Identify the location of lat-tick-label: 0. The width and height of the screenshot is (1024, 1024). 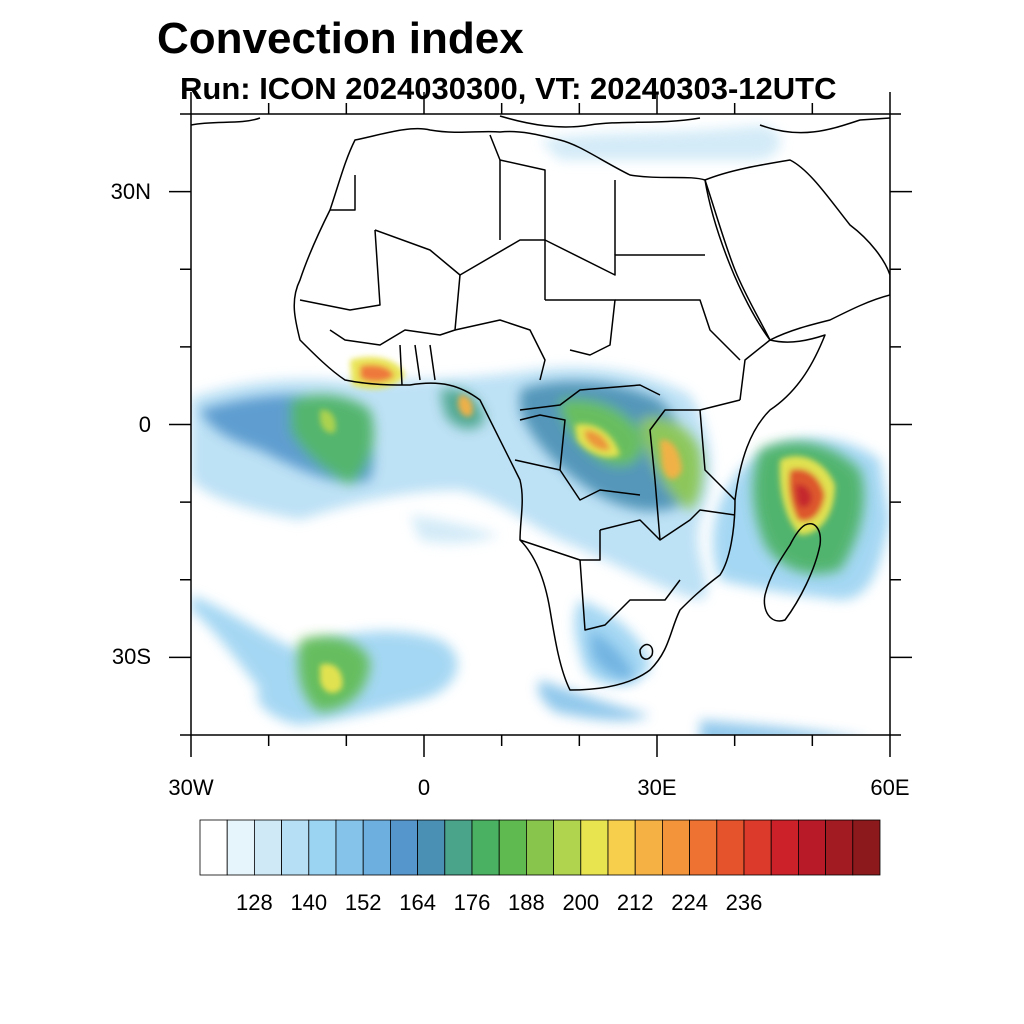
(144, 424).